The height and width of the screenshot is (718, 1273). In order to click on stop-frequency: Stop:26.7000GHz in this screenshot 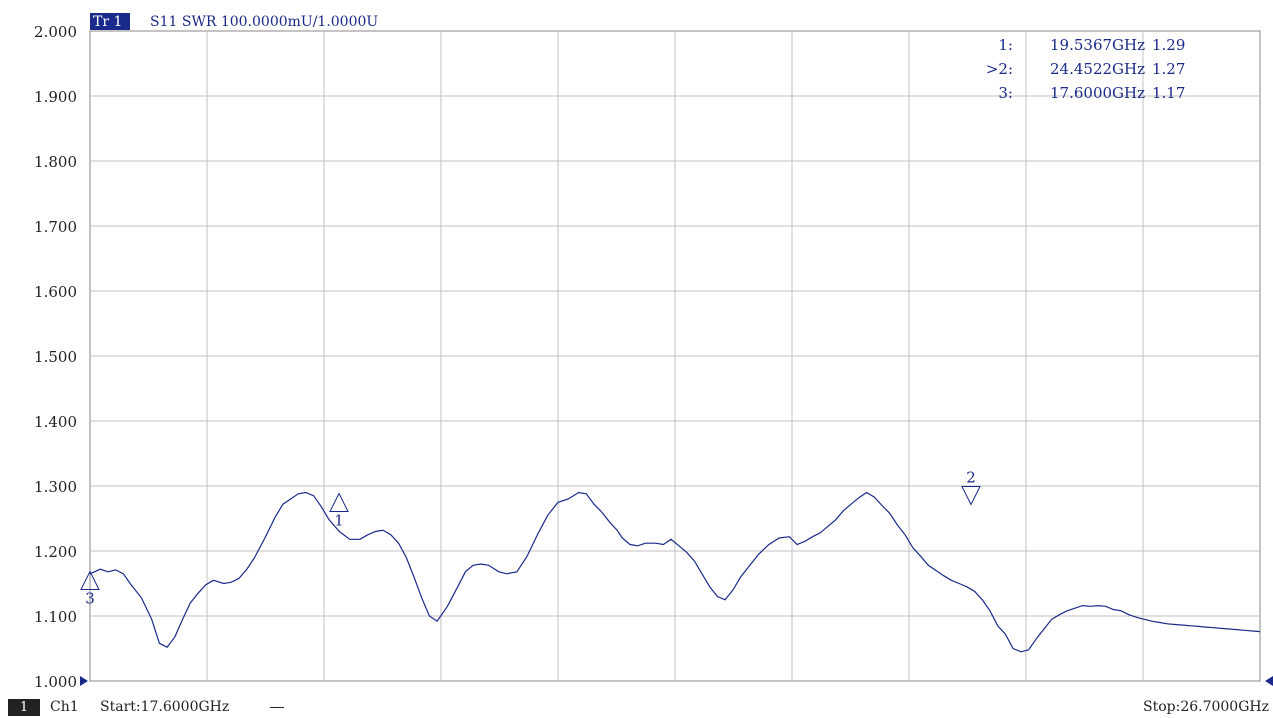, I will do `click(1206, 707)`.